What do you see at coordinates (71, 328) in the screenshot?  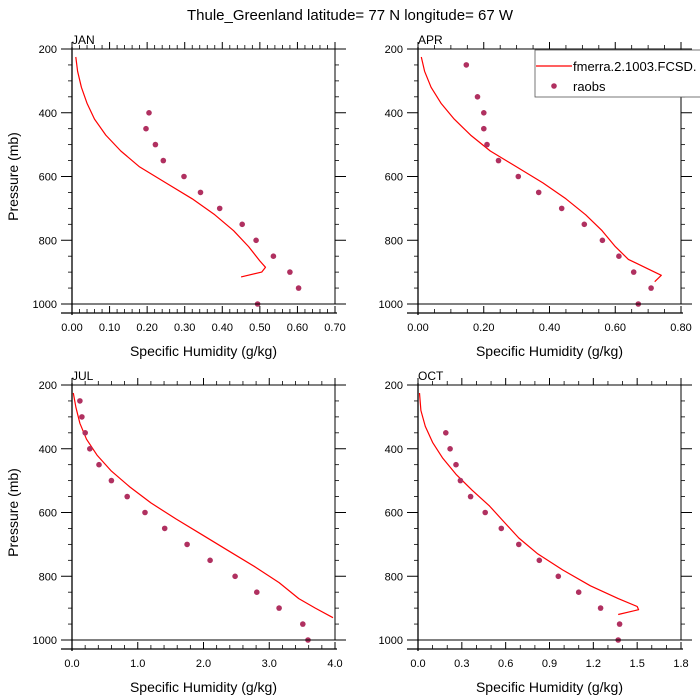 I see `x-tick-label: 0.00` at bounding box center [71, 328].